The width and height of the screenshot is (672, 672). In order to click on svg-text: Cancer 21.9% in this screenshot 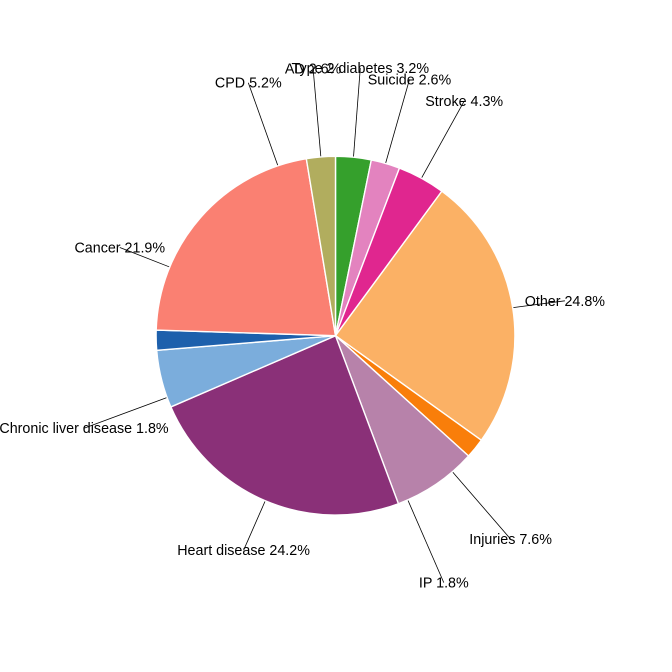, I will do `click(119, 249)`.